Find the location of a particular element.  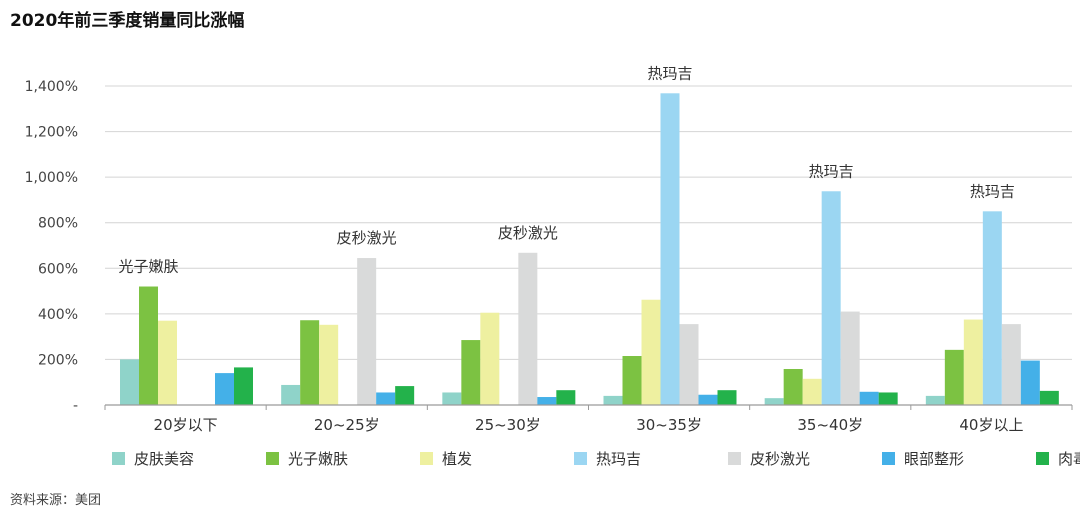

legend-item: 眼部整形 is located at coordinates (959, 458).